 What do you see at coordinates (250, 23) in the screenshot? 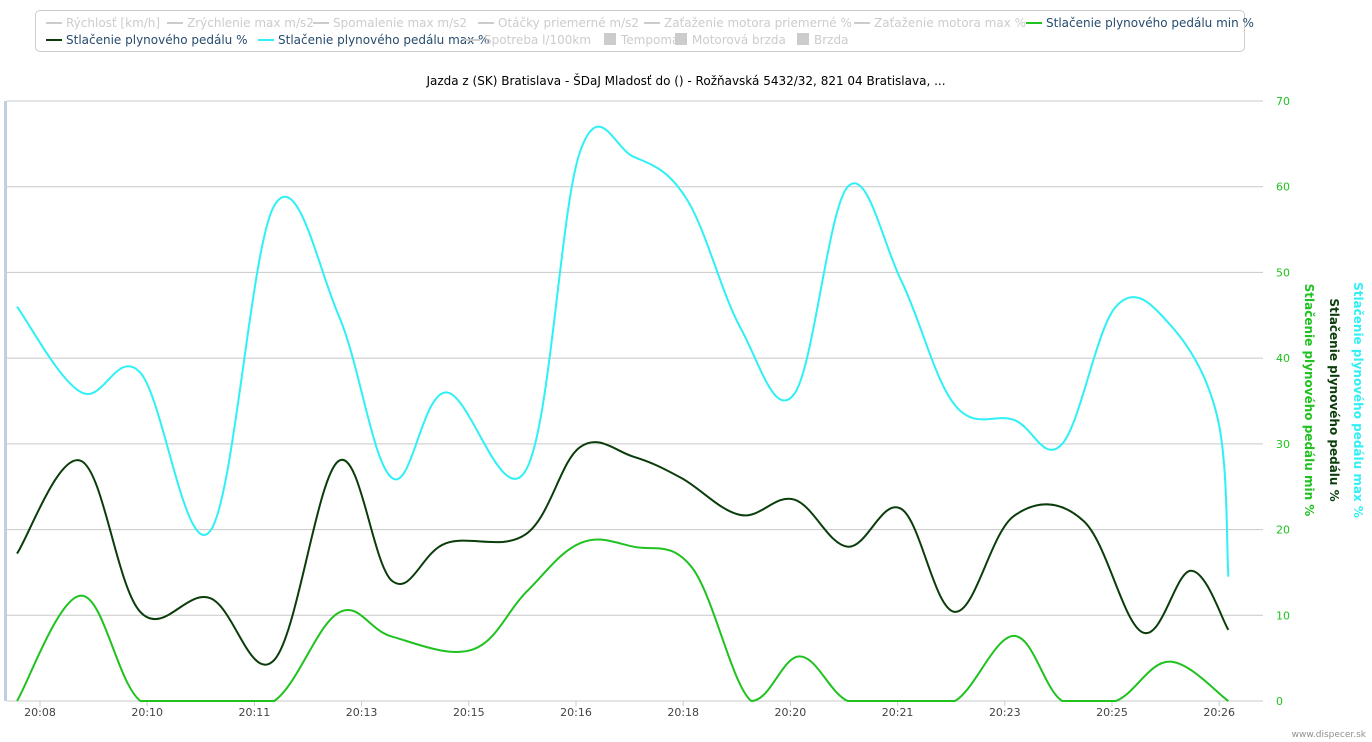
I see `legend-label: Zrýchlenie max m/s2` at bounding box center [250, 23].